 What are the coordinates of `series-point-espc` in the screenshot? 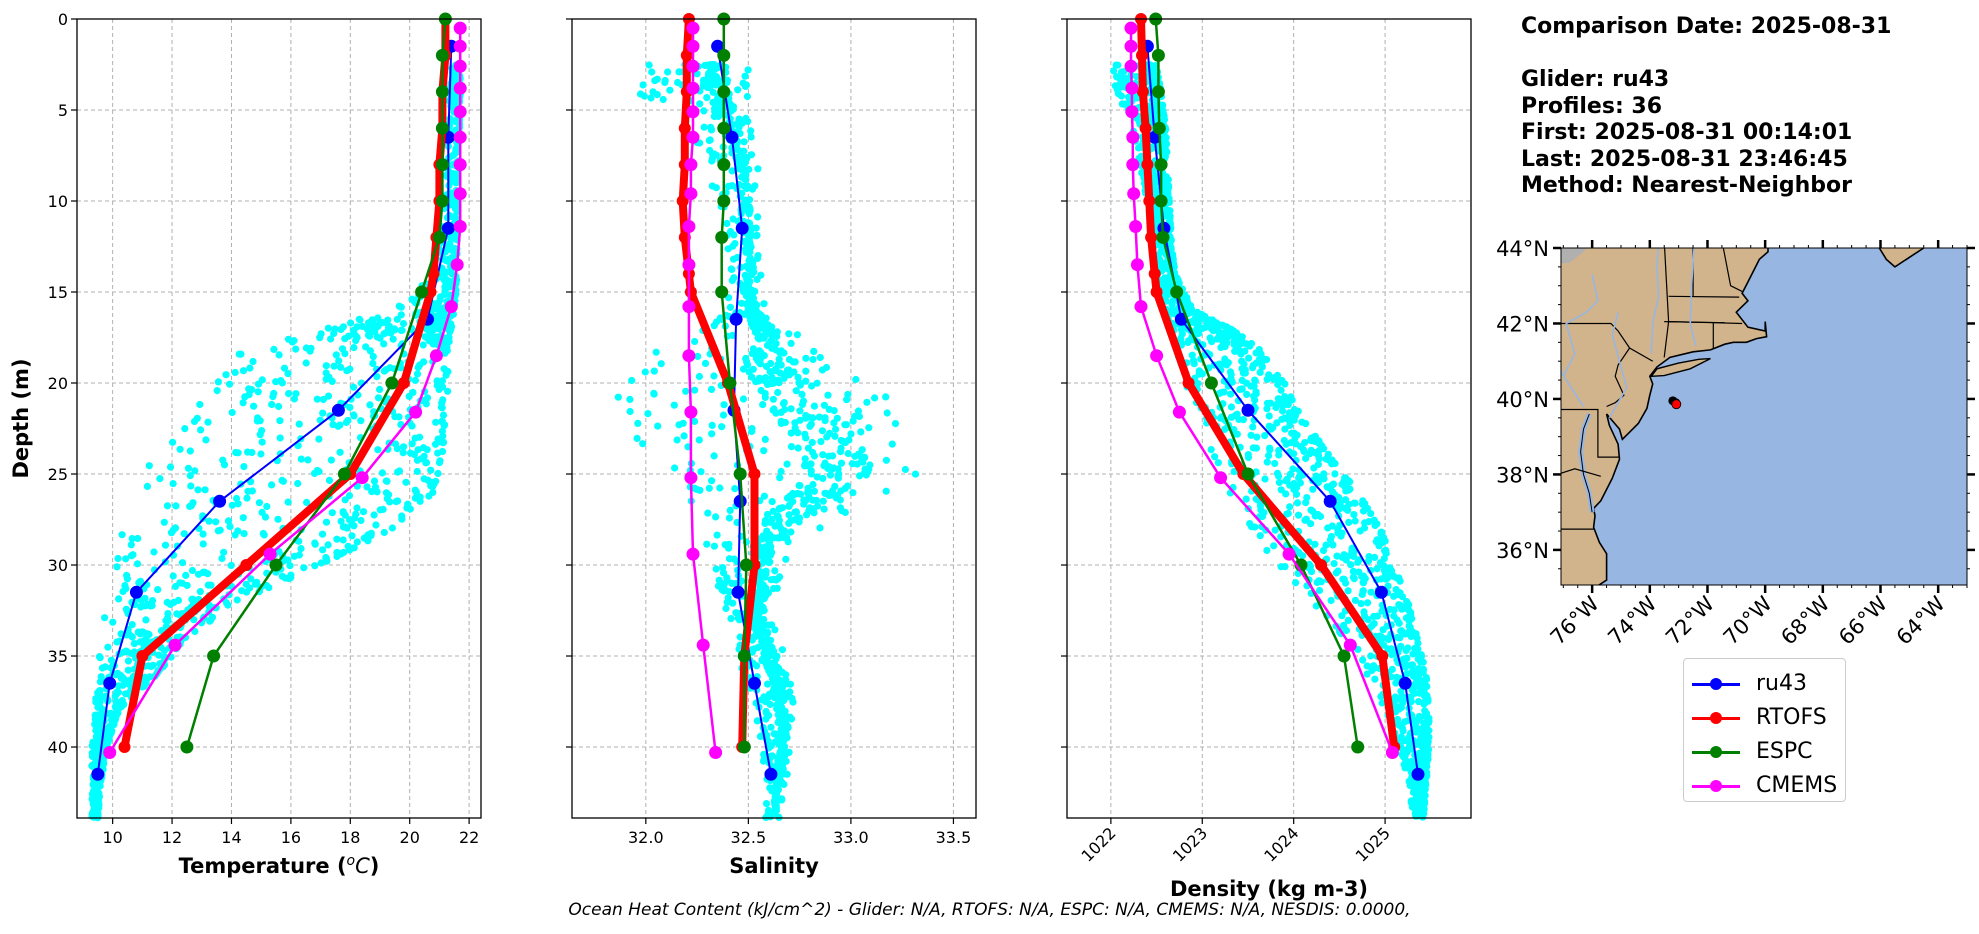 It's located at (724, 92).